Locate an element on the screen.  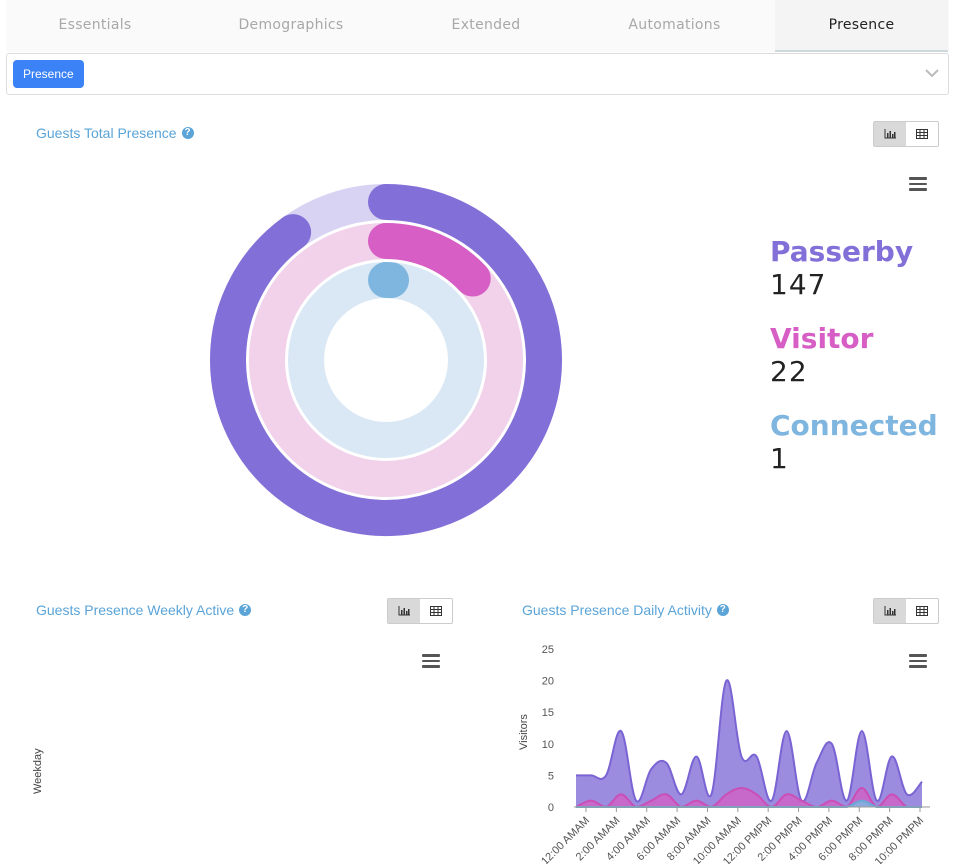
total-presence-title-text: Guests Total Presence is located at coordinates (106, 133).